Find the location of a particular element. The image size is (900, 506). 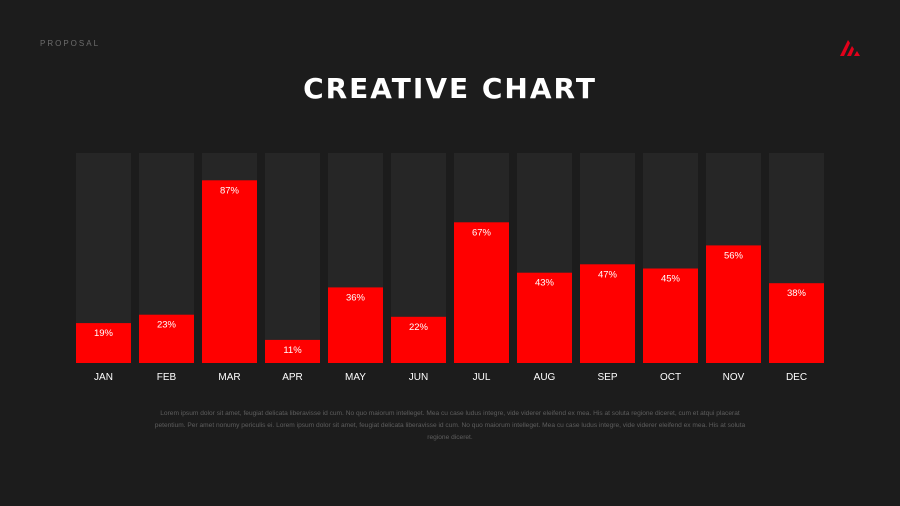

data-label-may: 36% is located at coordinates (356, 297).